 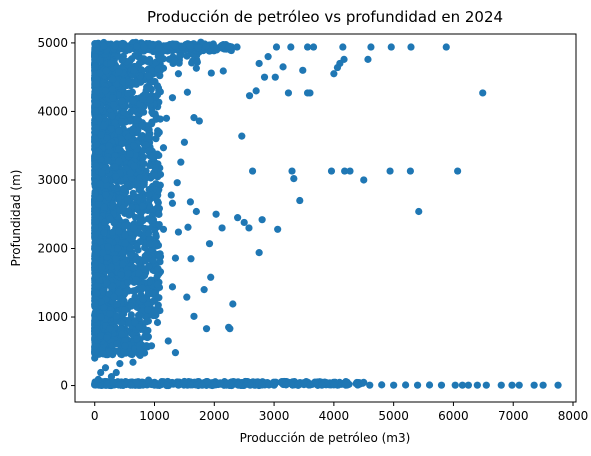 I want to click on y-tick-label: 3000, so click(x=52, y=180).